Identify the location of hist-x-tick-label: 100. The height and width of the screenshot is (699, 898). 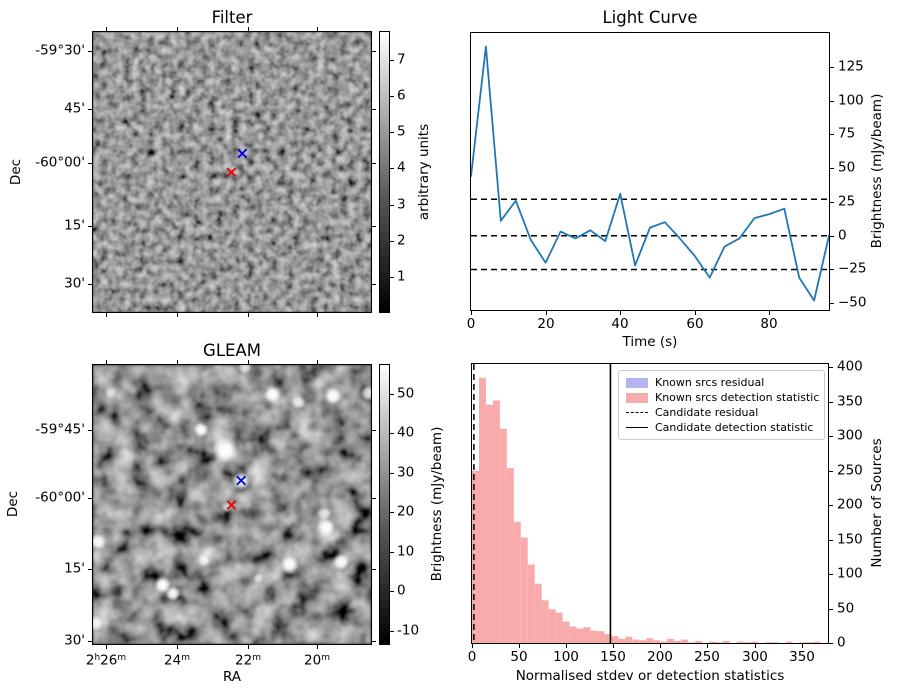
(566, 657).